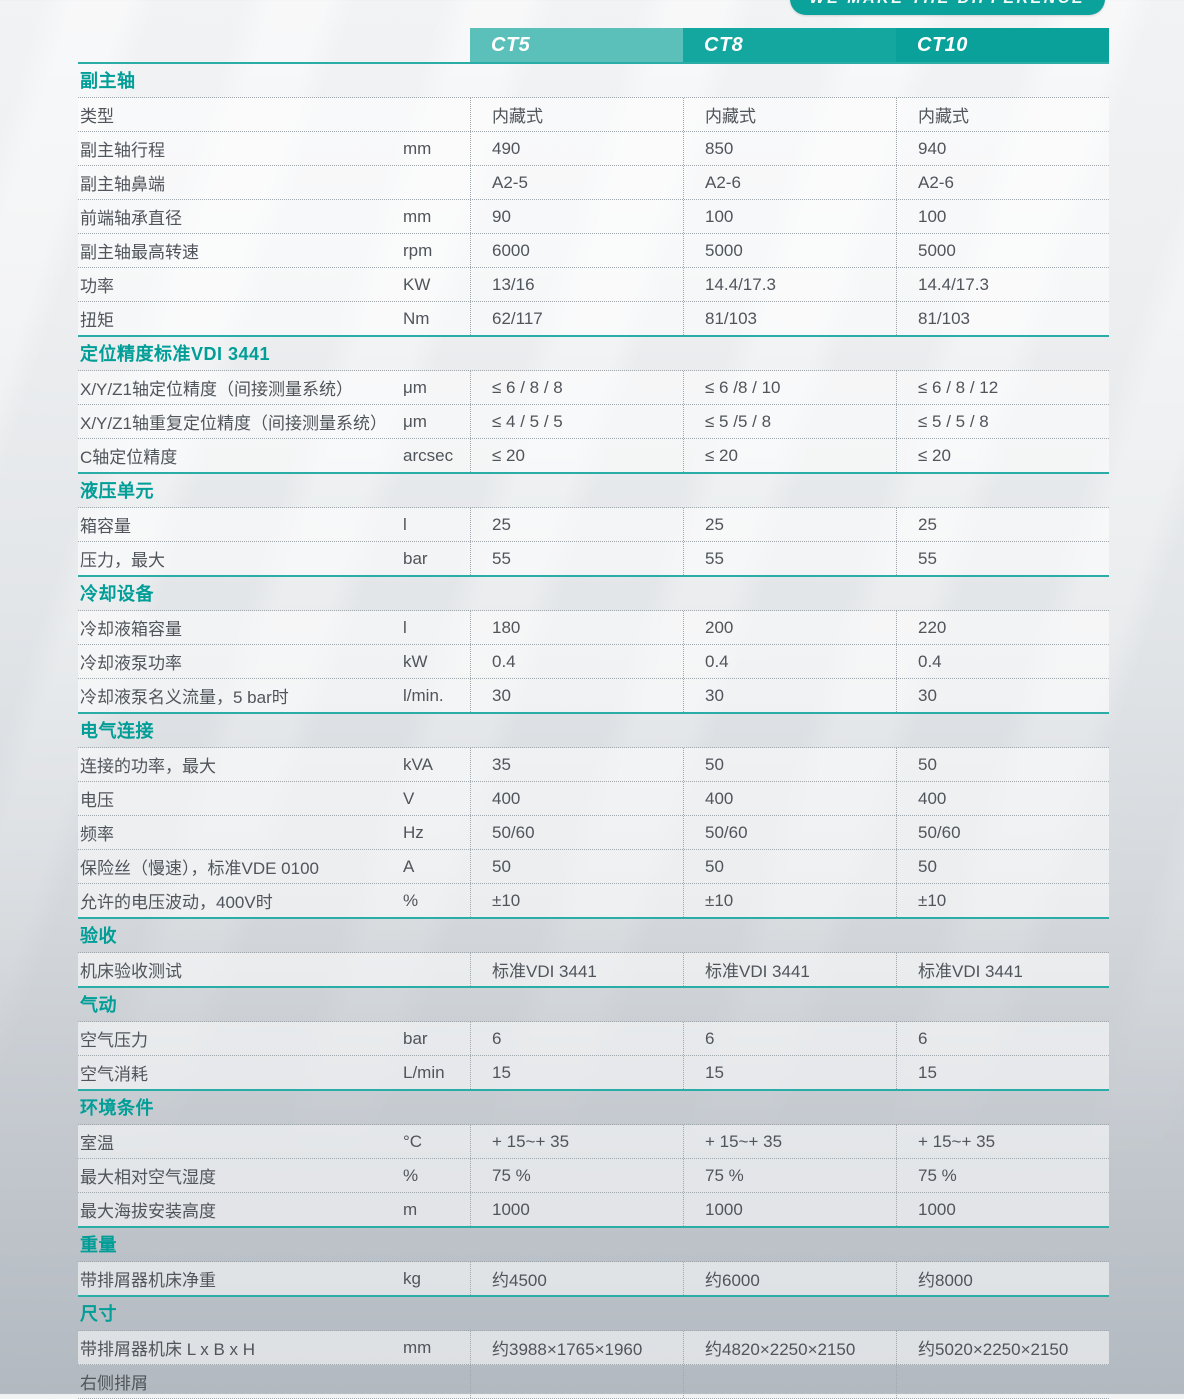 The height and width of the screenshot is (1399, 1184). I want to click on spec-row: 前端轴承直径 mm 90 100 100, so click(593, 217).